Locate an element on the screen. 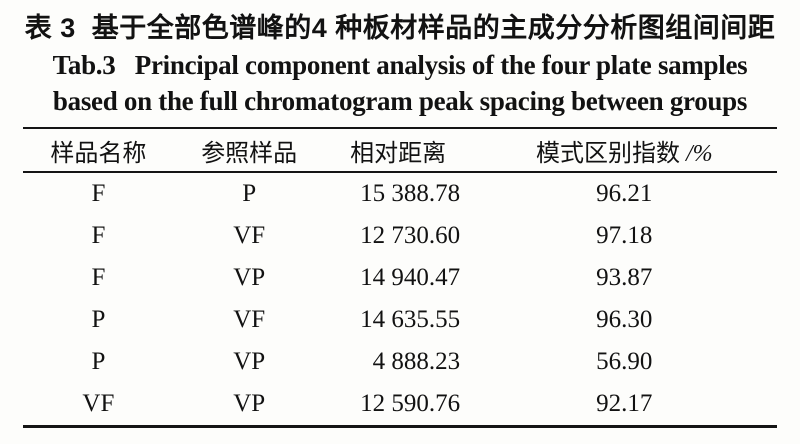 This screenshot has width=800, height=444. cell-relative-distance: 14 940.47 is located at coordinates (398, 278).